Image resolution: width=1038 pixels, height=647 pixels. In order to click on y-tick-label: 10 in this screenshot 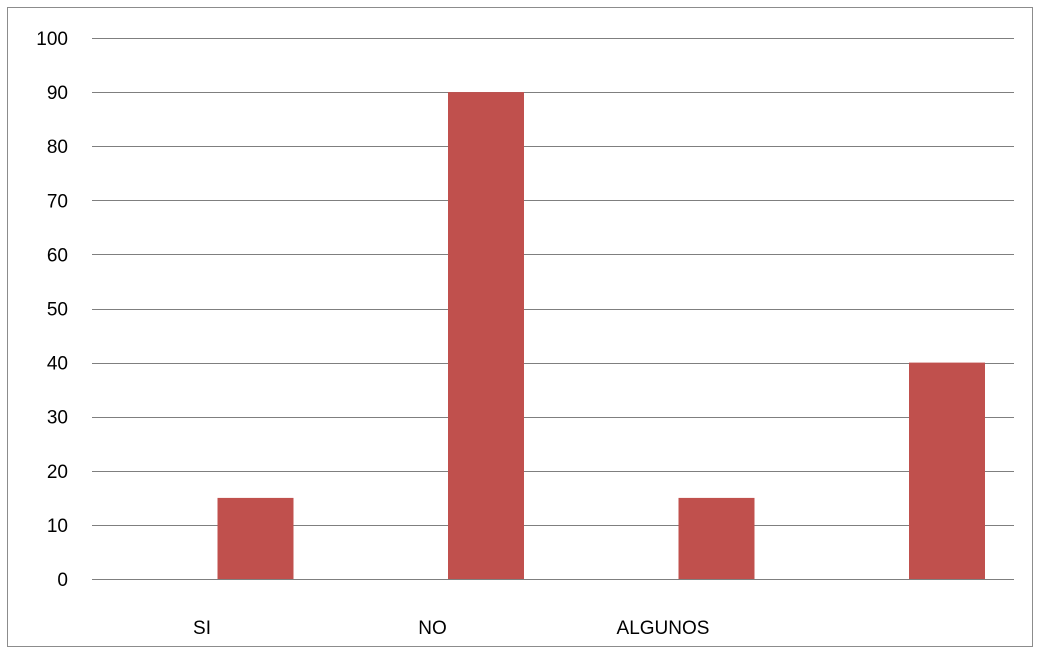, I will do `click(57, 526)`.